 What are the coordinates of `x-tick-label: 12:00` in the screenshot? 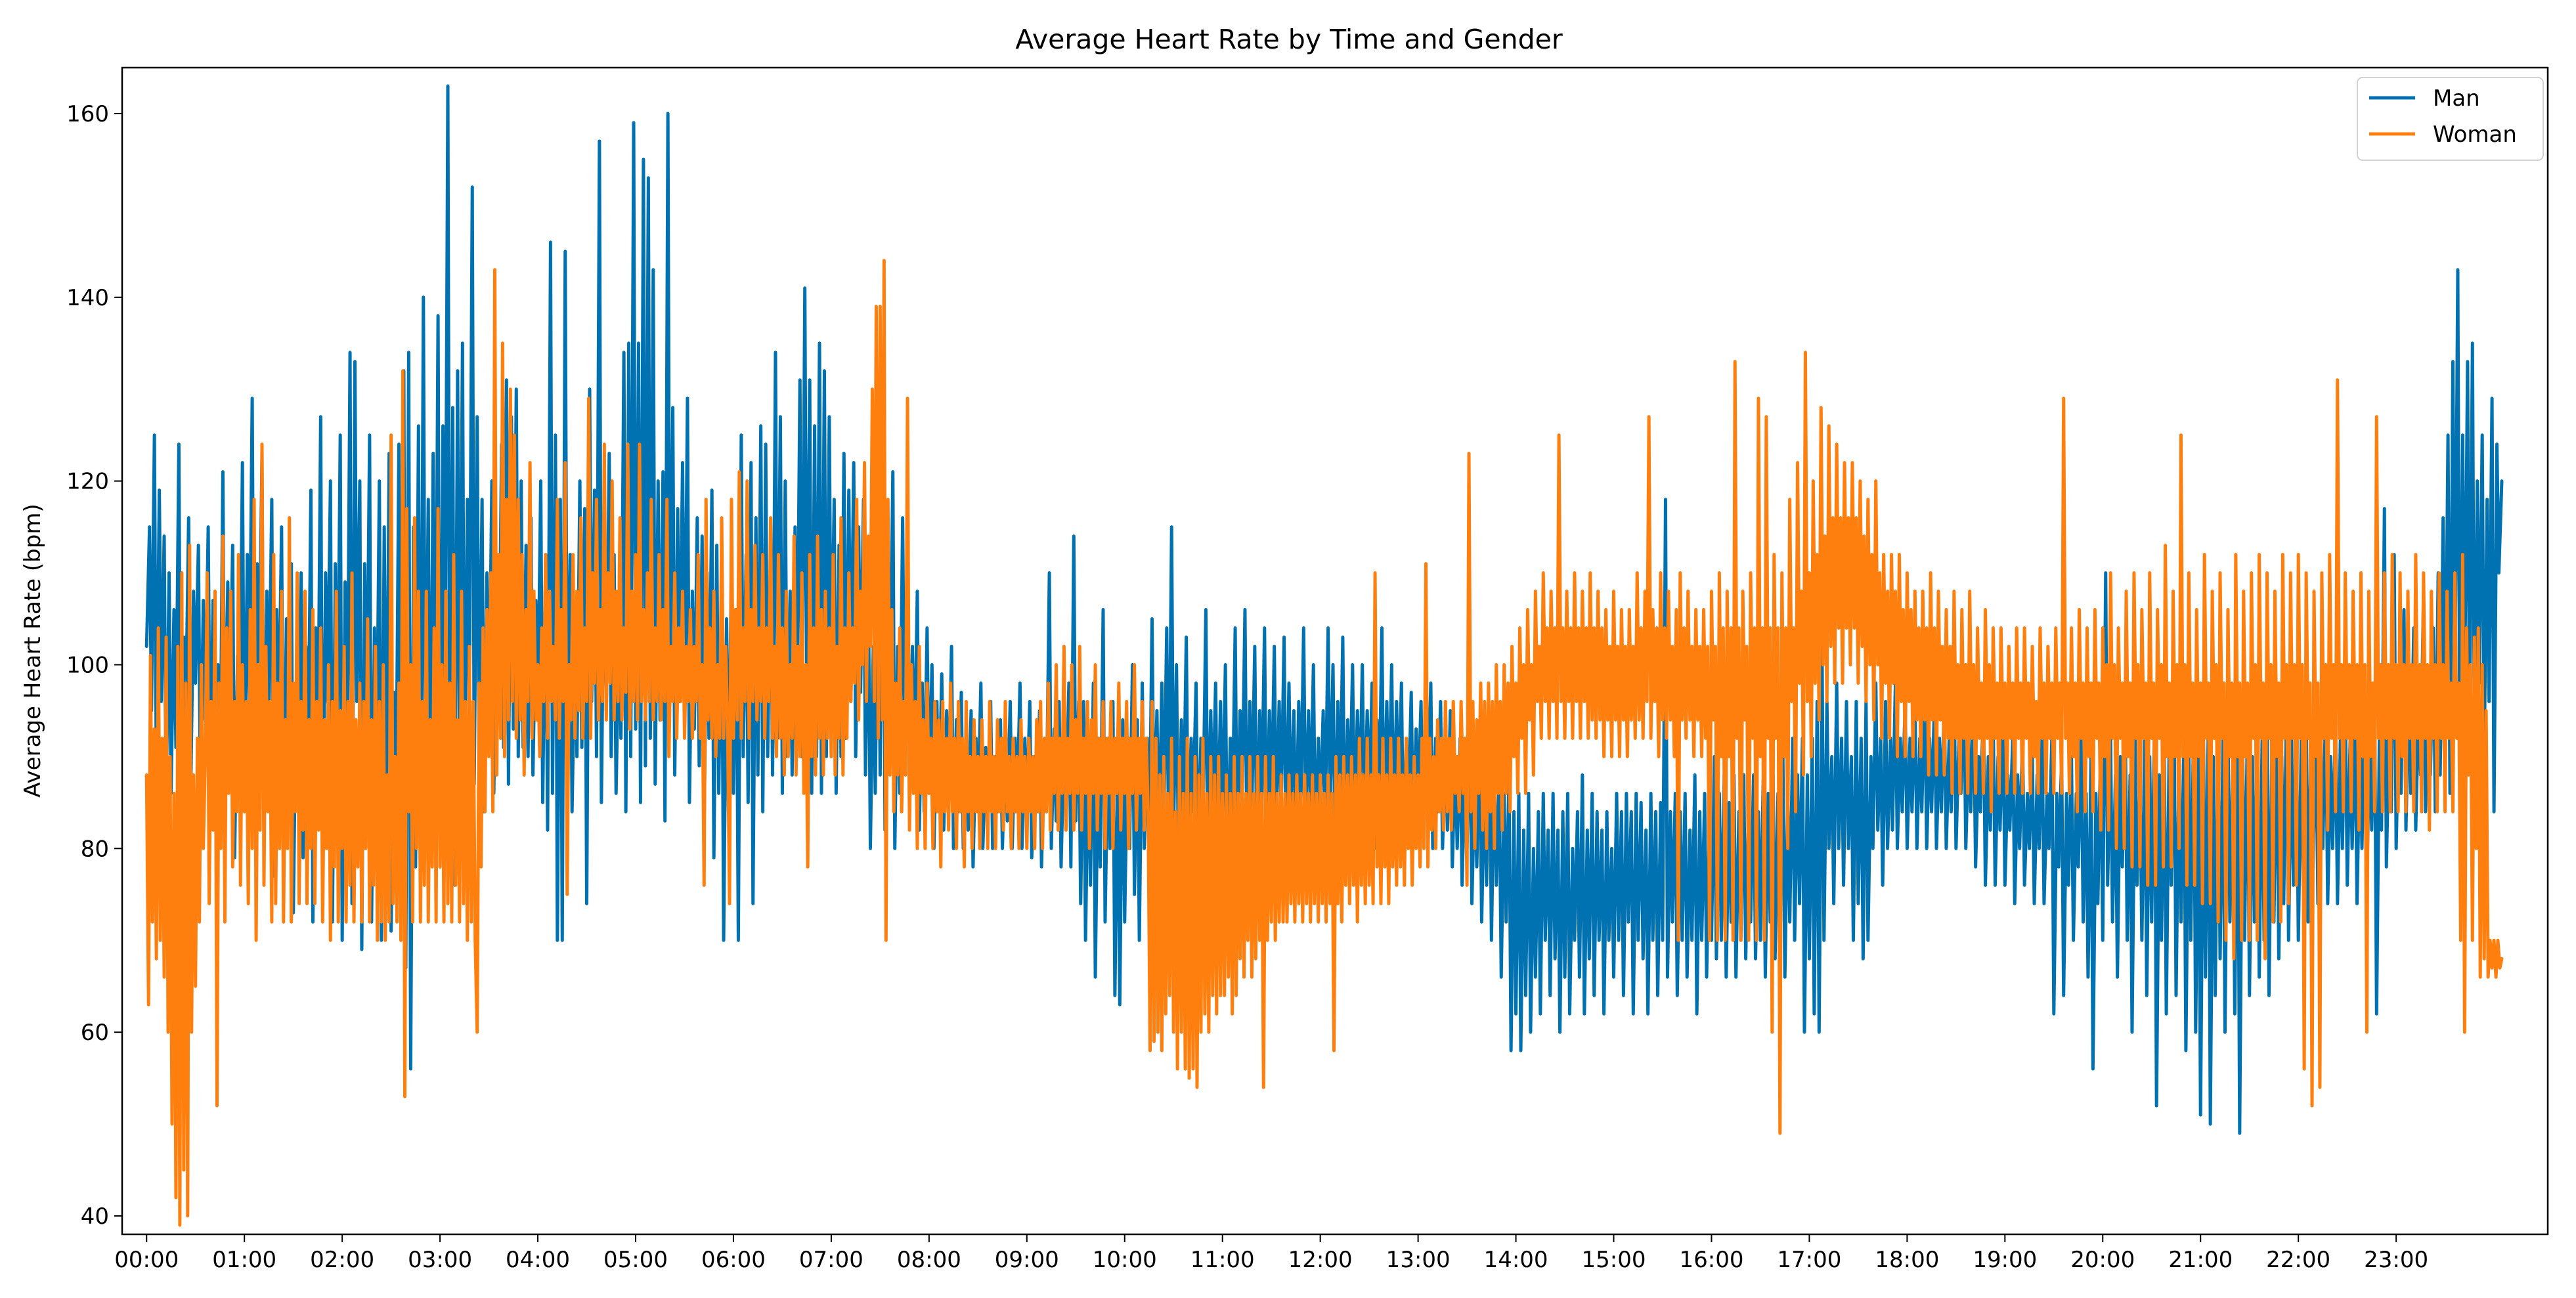 It's located at (1320, 1260).